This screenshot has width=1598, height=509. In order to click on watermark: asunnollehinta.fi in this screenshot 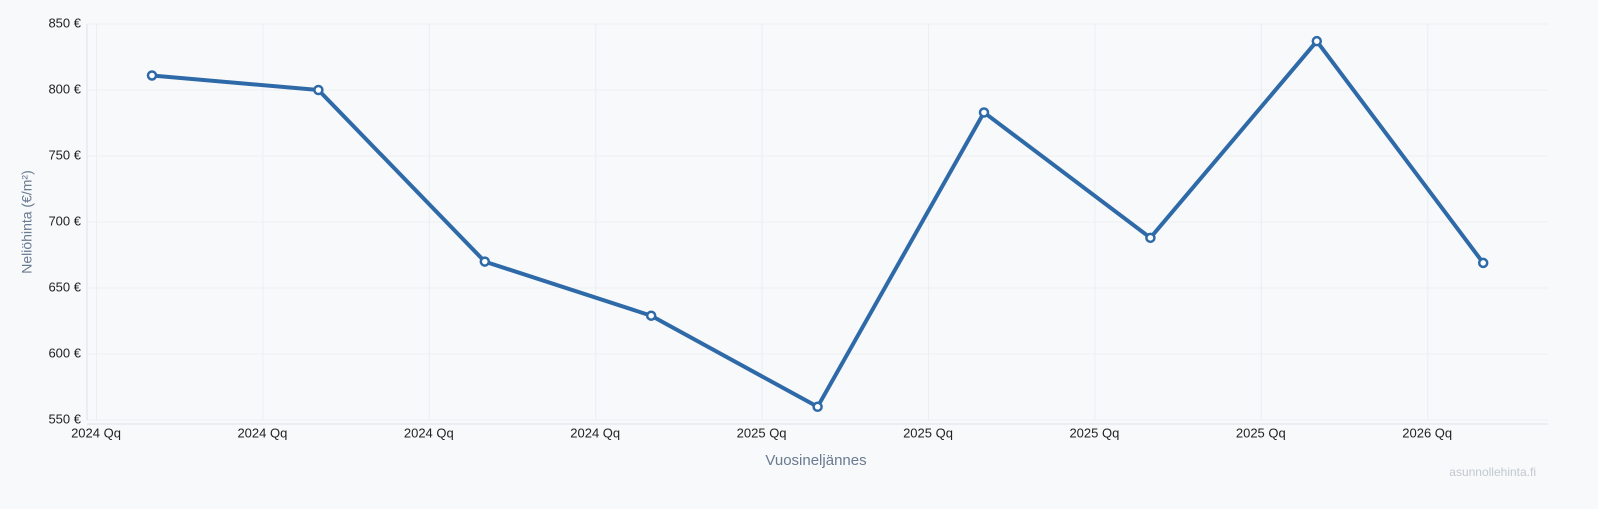, I will do `click(1492, 472)`.